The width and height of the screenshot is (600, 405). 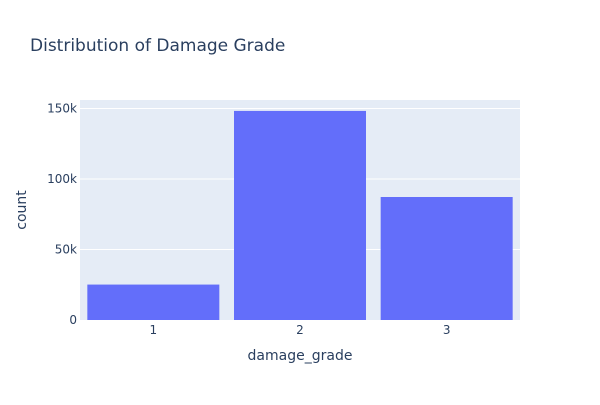 What do you see at coordinates (447, 330) in the screenshot?
I see `x-tick-label: 3` at bounding box center [447, 330].